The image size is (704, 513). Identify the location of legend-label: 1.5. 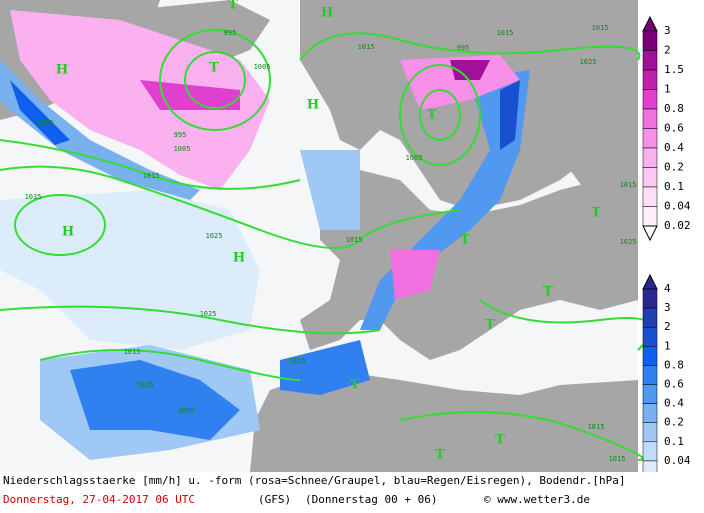
(674, 69).